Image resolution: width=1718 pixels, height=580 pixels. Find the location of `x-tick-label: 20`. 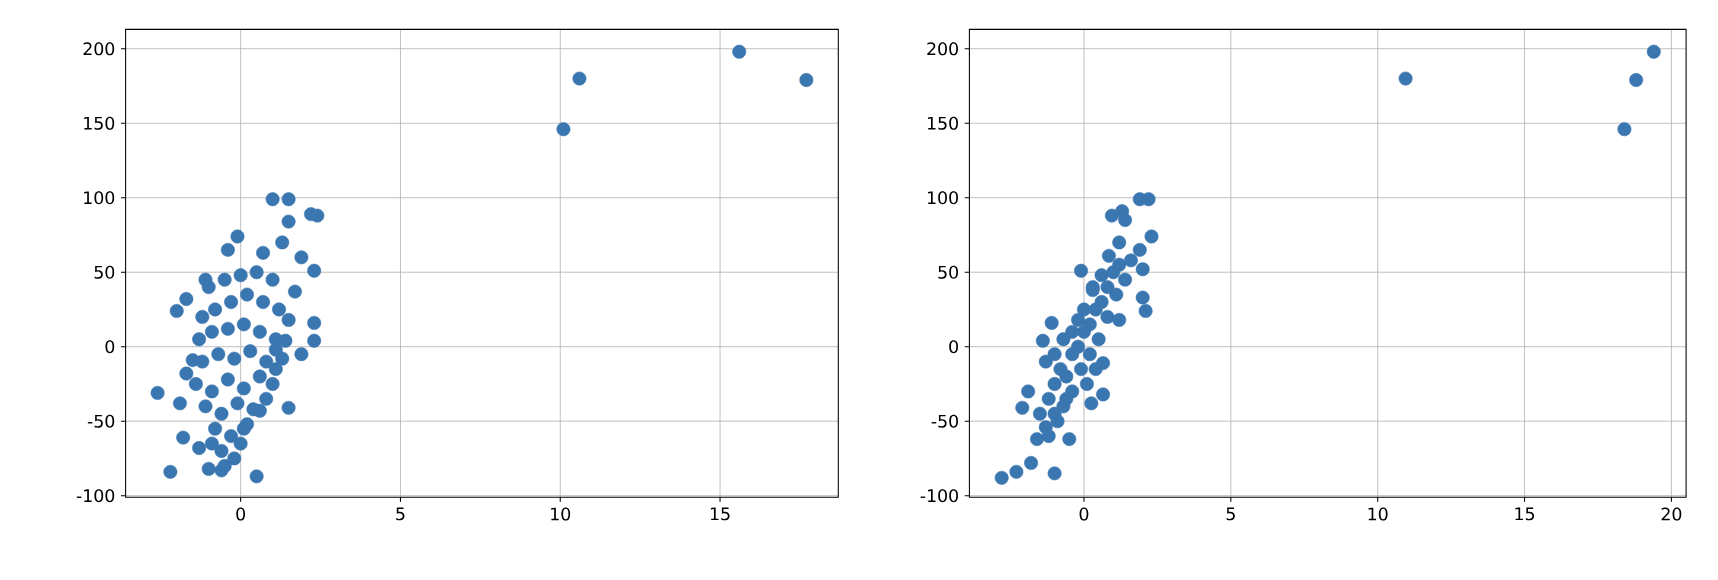

x-tick-label: 20 is located at coordinates (1671, 514).